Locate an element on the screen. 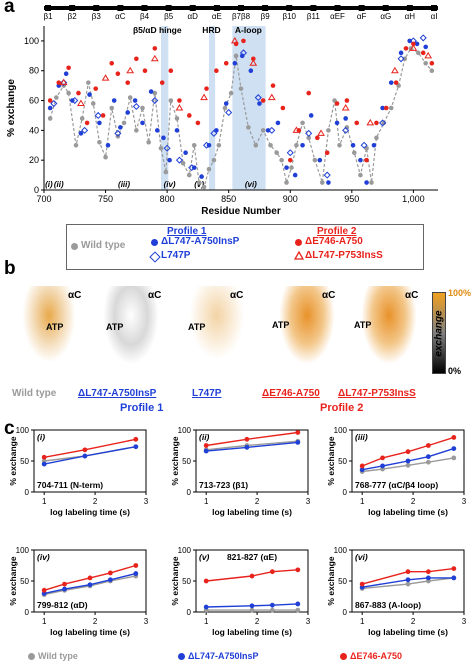 The height and width of the screenshot is (666, 474). chart-title: 867-883 (A-loop) is located at coordinates (388, 605).